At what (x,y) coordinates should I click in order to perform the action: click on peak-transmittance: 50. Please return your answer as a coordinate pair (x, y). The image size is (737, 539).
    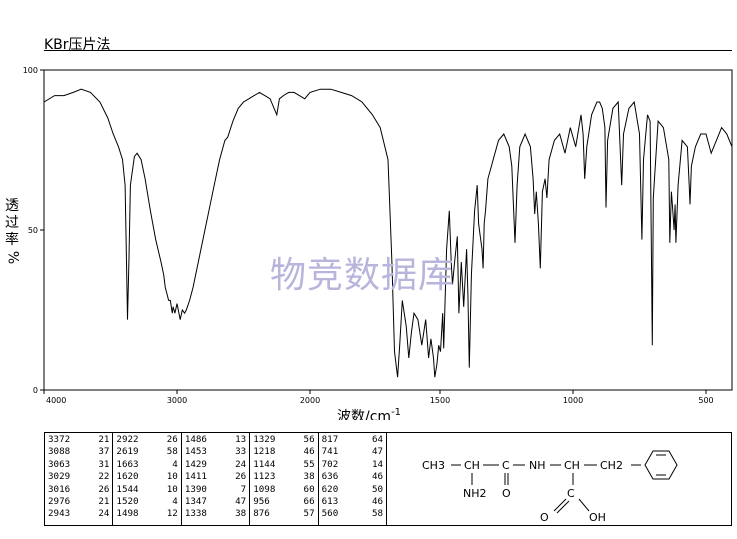
    Looking at the image, I should click on (377, 489).